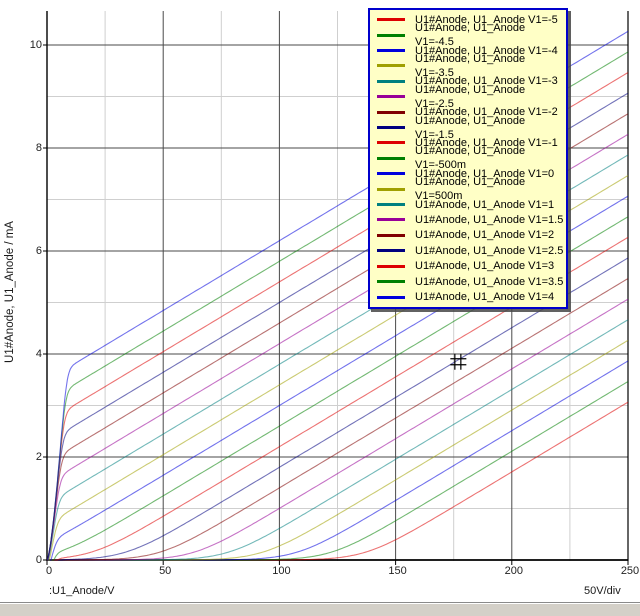 This screenshot has width=640, height=616. I want to click on legend-label: U1#Anode, U1_Anode V1=-5, so click(486, 19).